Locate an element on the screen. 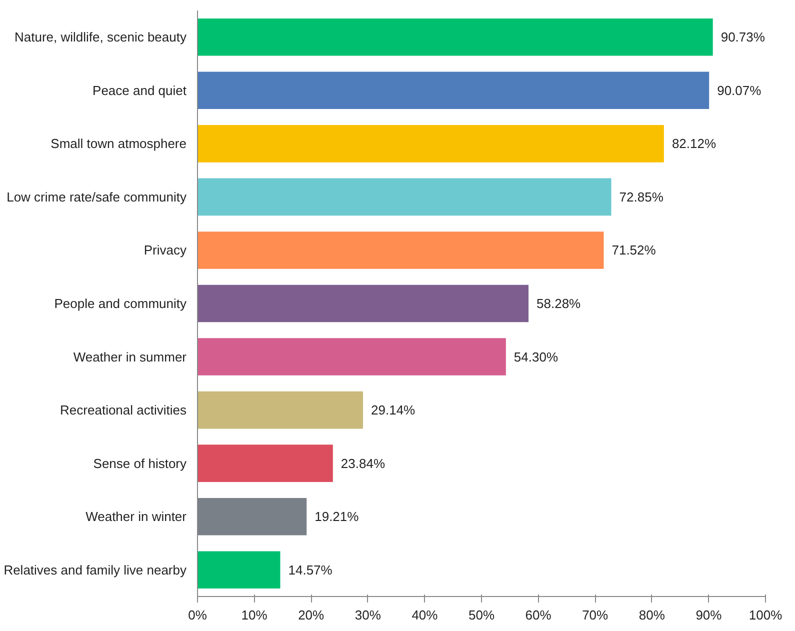 This screenshot has width=795, height=631. x-tick-label: 80% is located at coordinates (652, 615).